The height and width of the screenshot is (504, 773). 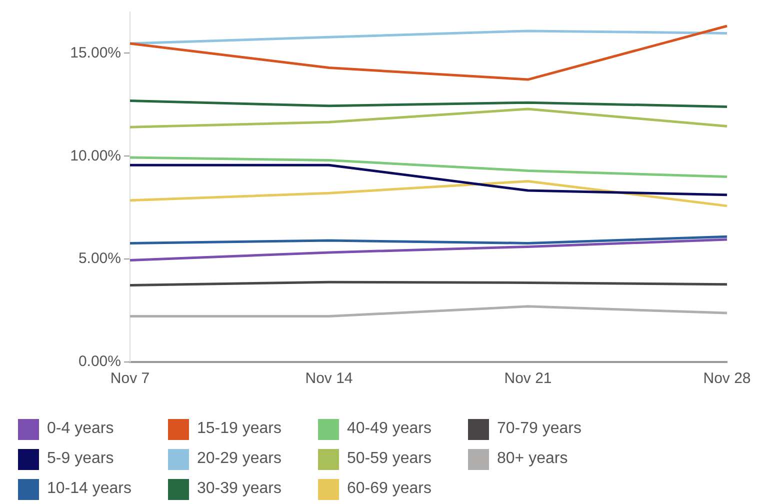 I want to click on x-tick-label: Nov 14, so click(x=329, y=379).